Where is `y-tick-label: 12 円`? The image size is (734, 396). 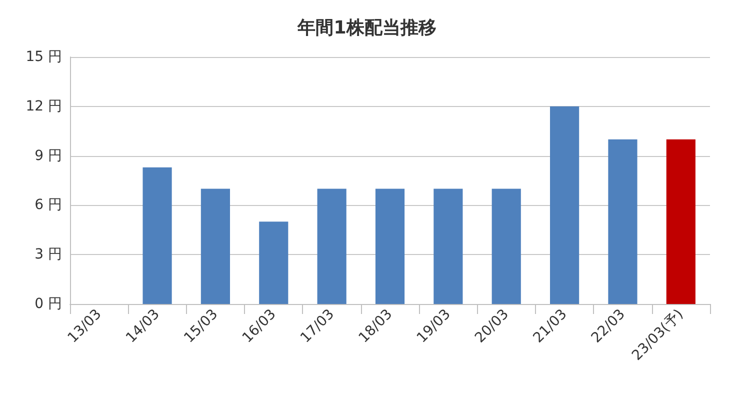
y-tick-label: 12 円 is located at coordinates (44, 106).